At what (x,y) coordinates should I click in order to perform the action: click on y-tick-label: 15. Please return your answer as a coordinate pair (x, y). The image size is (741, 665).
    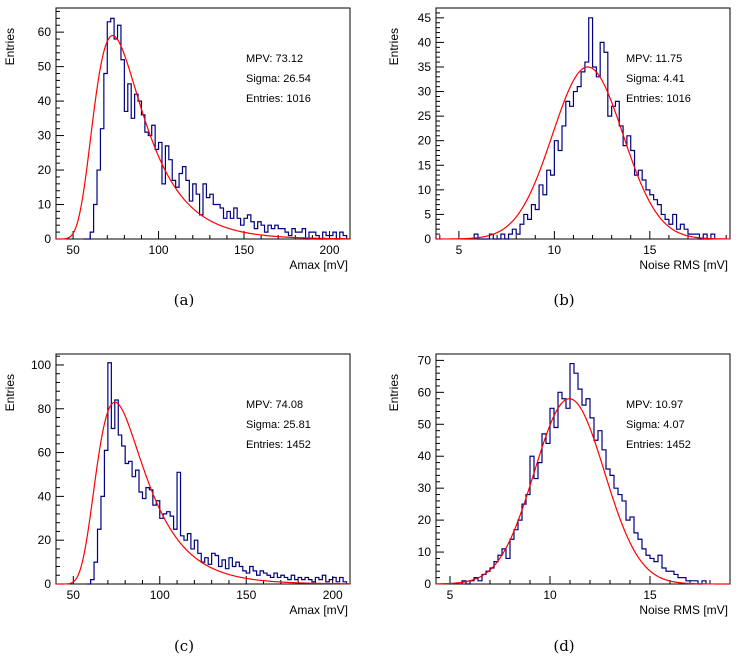
    Looking at the image, I should click on (425, 165).